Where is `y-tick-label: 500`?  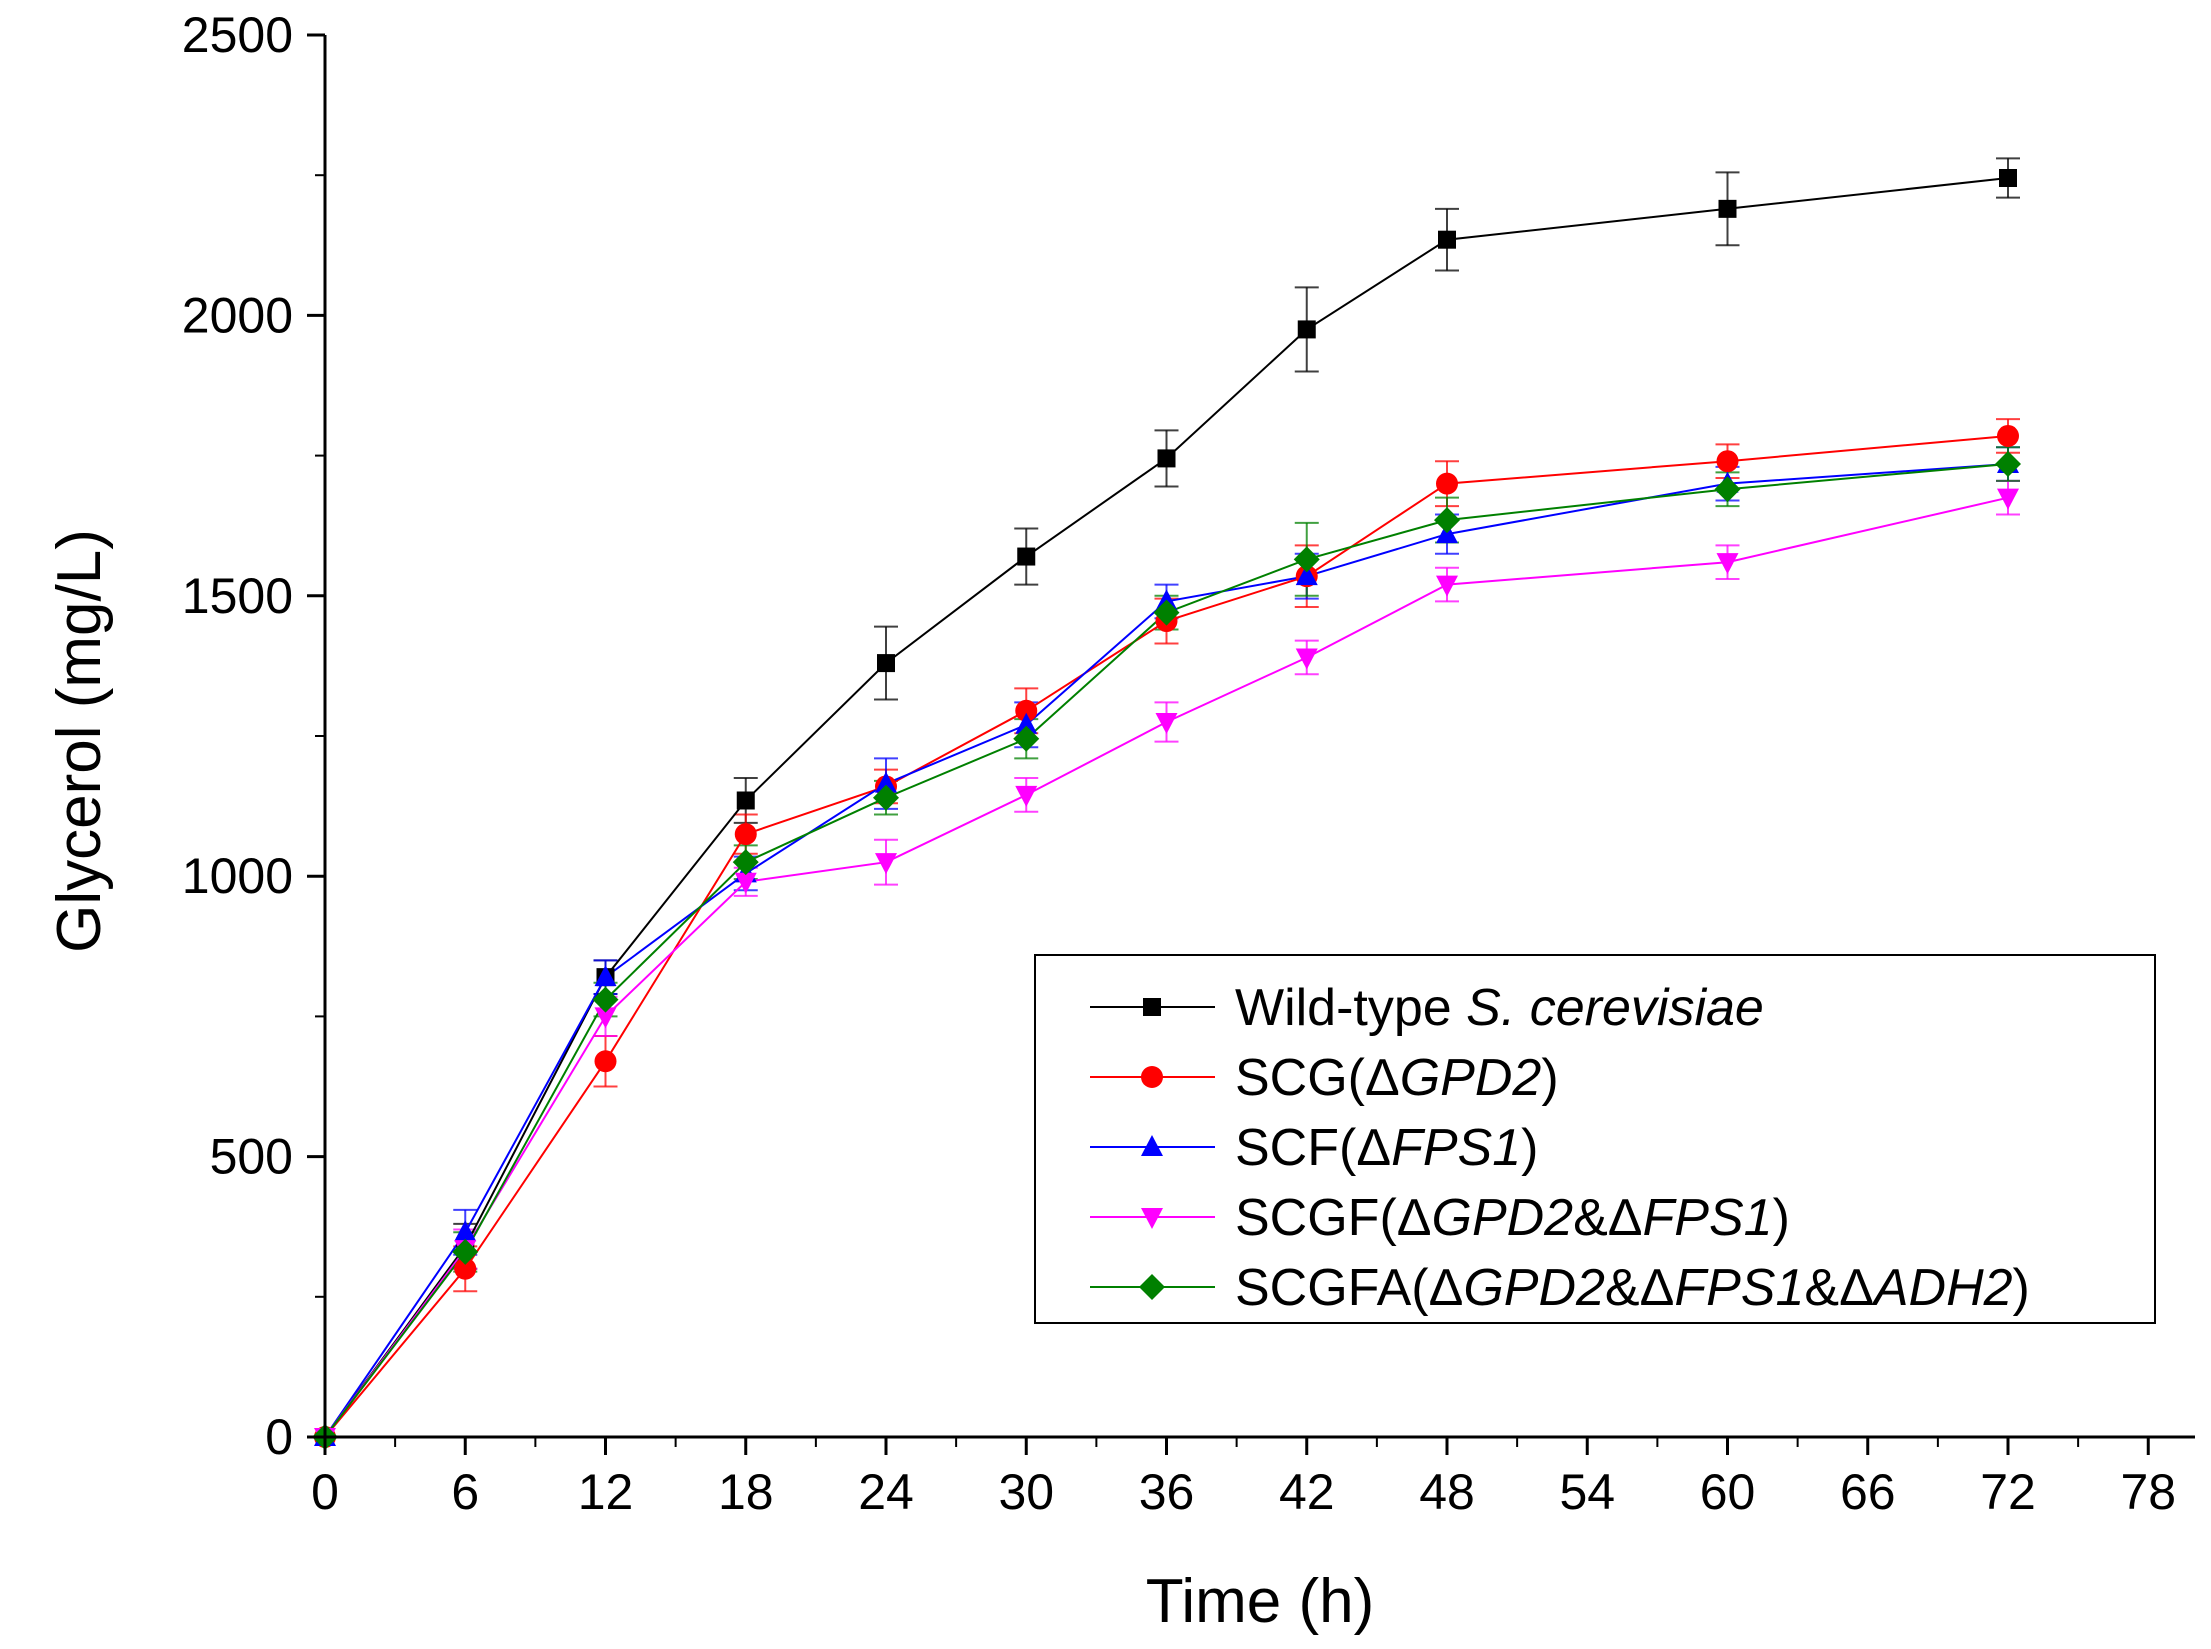
y-tick-label: 500 is located at coordinates (251, 1157).